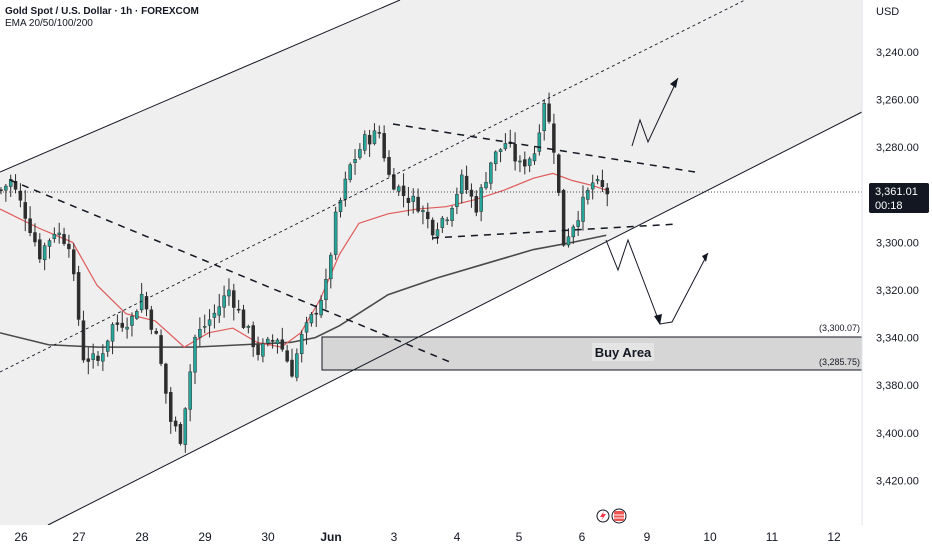 The width and height of the screenshot is (932, 555). I want to click on time-axis-panel, so click(466, 537).